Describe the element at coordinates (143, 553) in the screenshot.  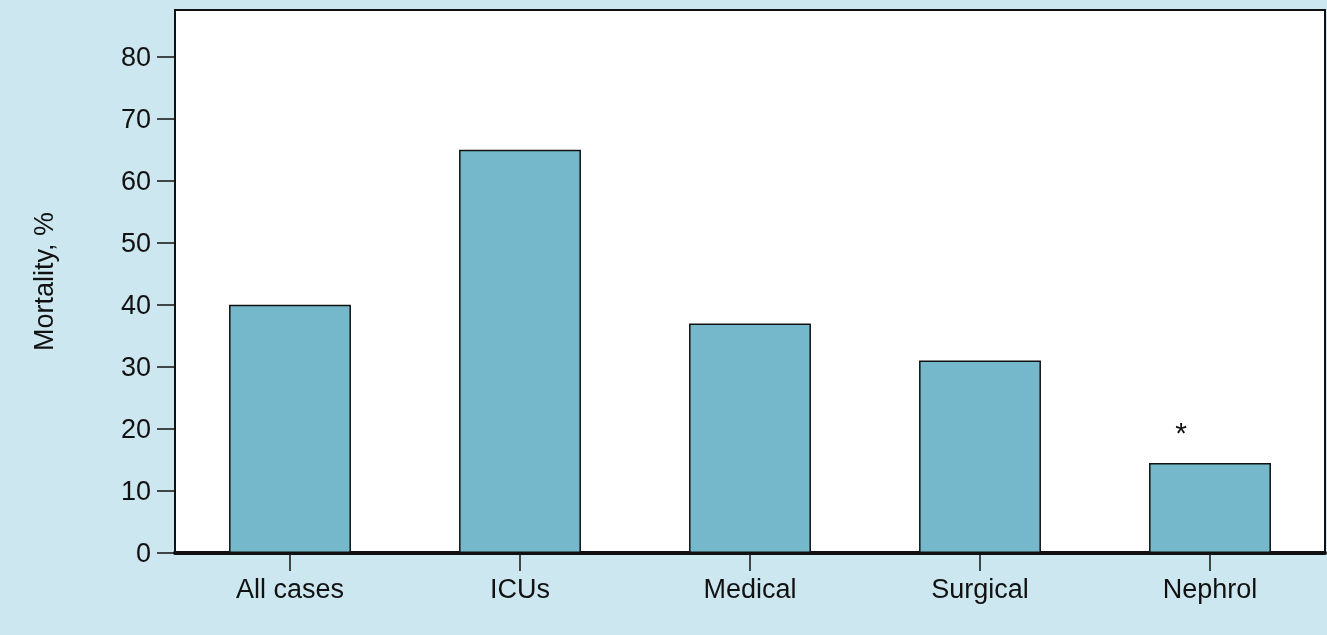
I see `y-tick-label: 0` at that location.